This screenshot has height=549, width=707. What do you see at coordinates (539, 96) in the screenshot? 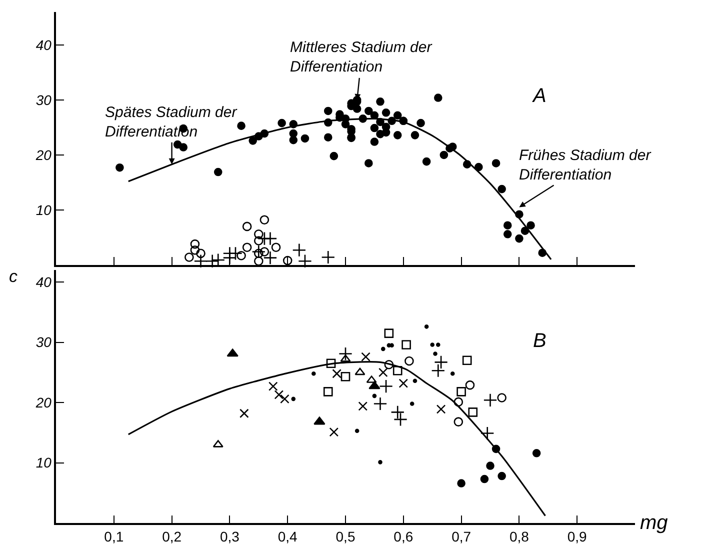
I see `annotation: A` at bounding box center [539, 96].